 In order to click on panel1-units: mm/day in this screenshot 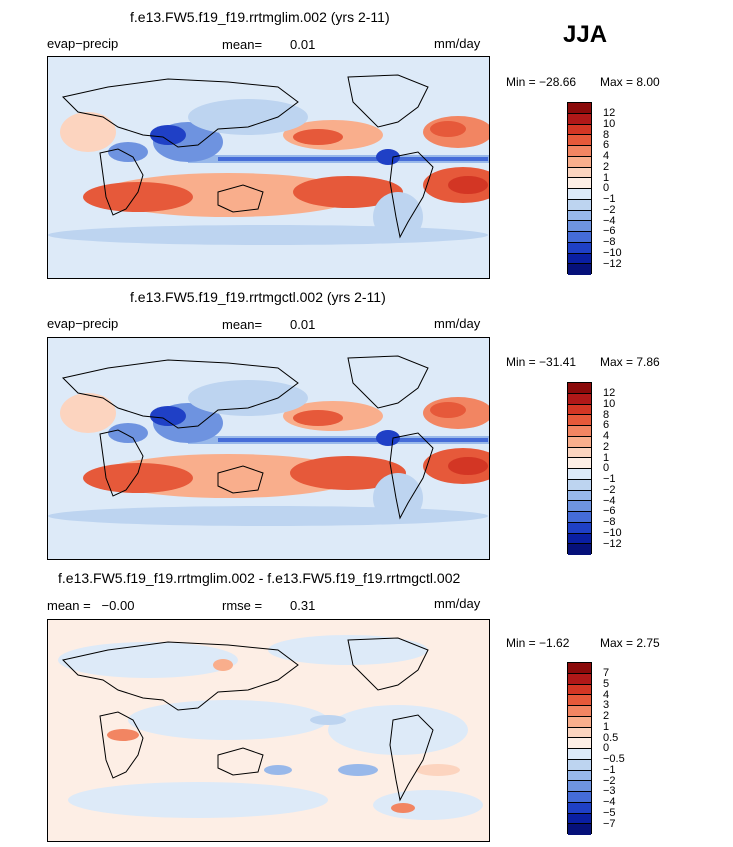, I will do `click(457, 43)`.